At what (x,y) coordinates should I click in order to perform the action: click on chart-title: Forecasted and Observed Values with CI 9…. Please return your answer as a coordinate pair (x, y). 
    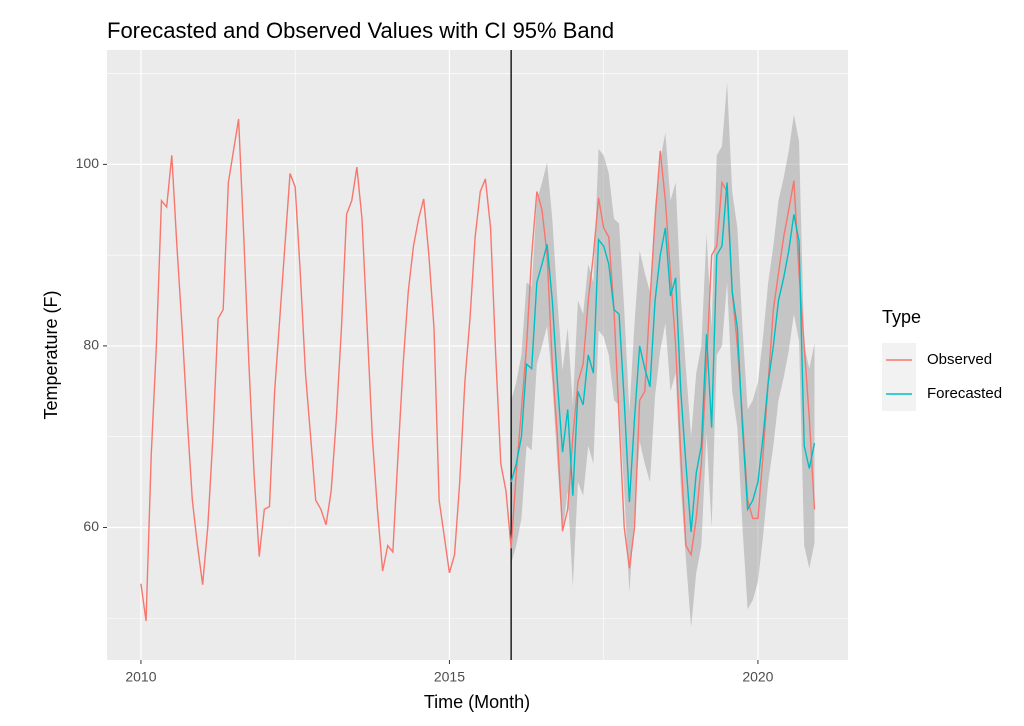
    Looking at the image, I should click on (360, 30).